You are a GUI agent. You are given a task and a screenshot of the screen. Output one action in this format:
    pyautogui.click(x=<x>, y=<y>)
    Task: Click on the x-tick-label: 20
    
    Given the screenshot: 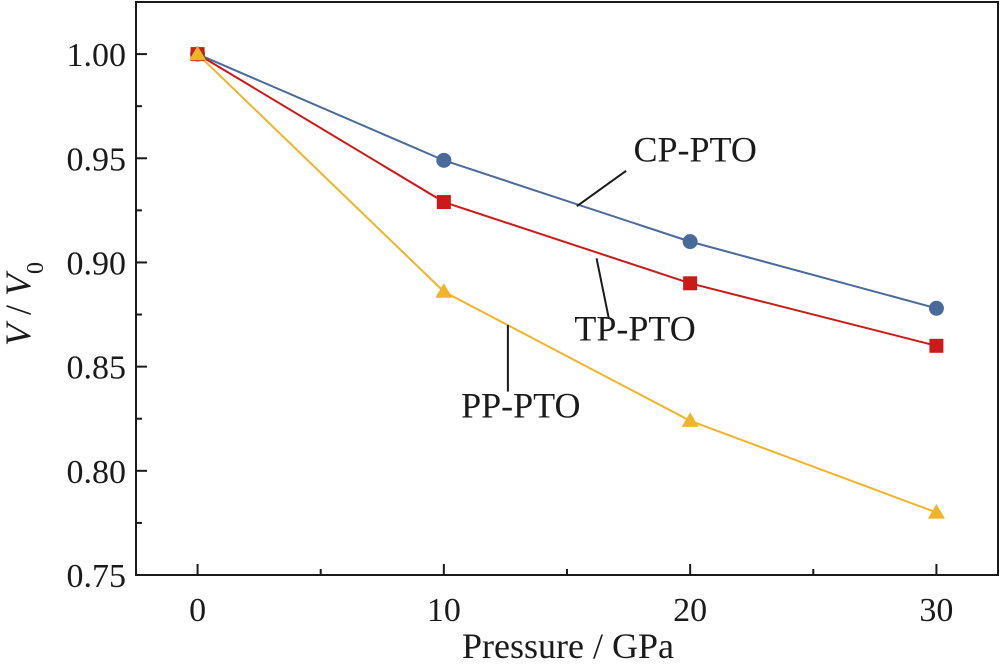 What is the action you would take?
    pyautogui.click(x=690, y=610)
    